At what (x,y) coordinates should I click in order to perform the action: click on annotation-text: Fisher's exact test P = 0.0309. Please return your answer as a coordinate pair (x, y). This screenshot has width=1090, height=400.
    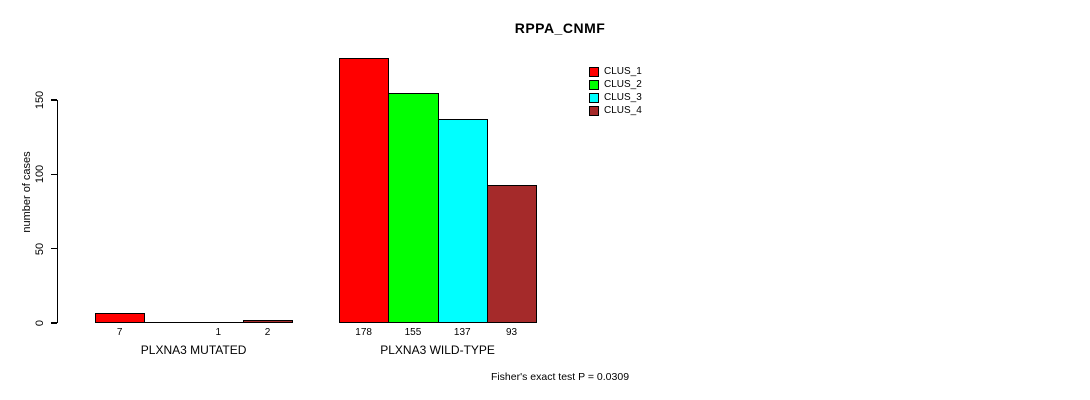
    Looking at the image, I should click on (560, 377).